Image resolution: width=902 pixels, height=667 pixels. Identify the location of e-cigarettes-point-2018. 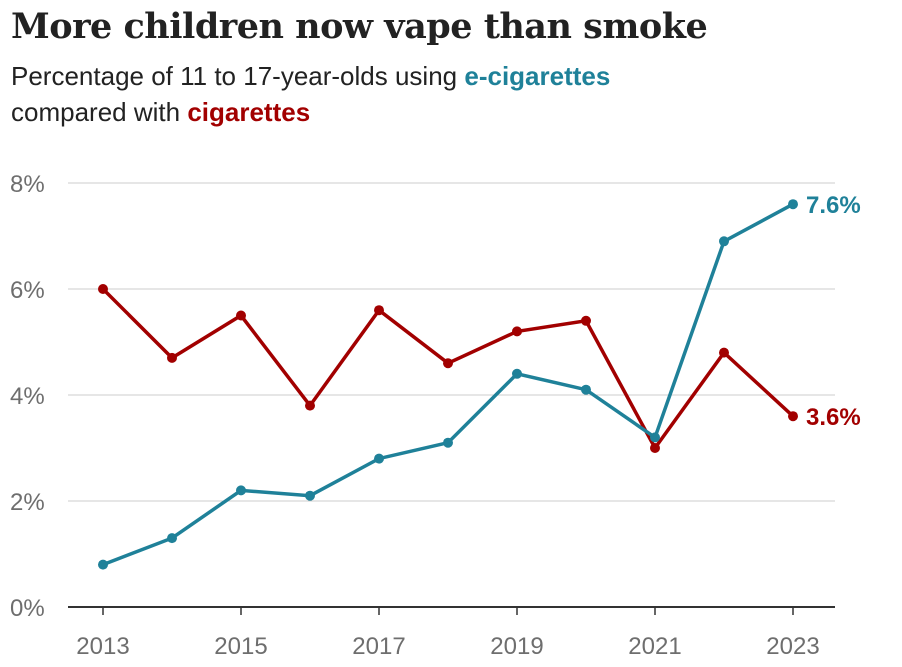
(448, 442).